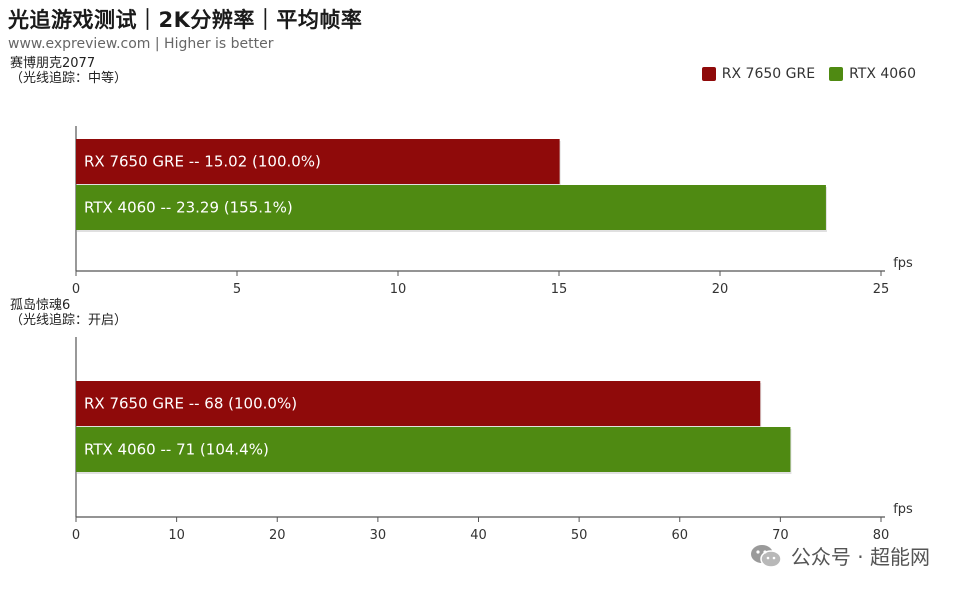  Describe the element at coordinates (141, 44) in the screenshot. I see `chart-subtitle: www.expreview.com | Higher is better` at that location.